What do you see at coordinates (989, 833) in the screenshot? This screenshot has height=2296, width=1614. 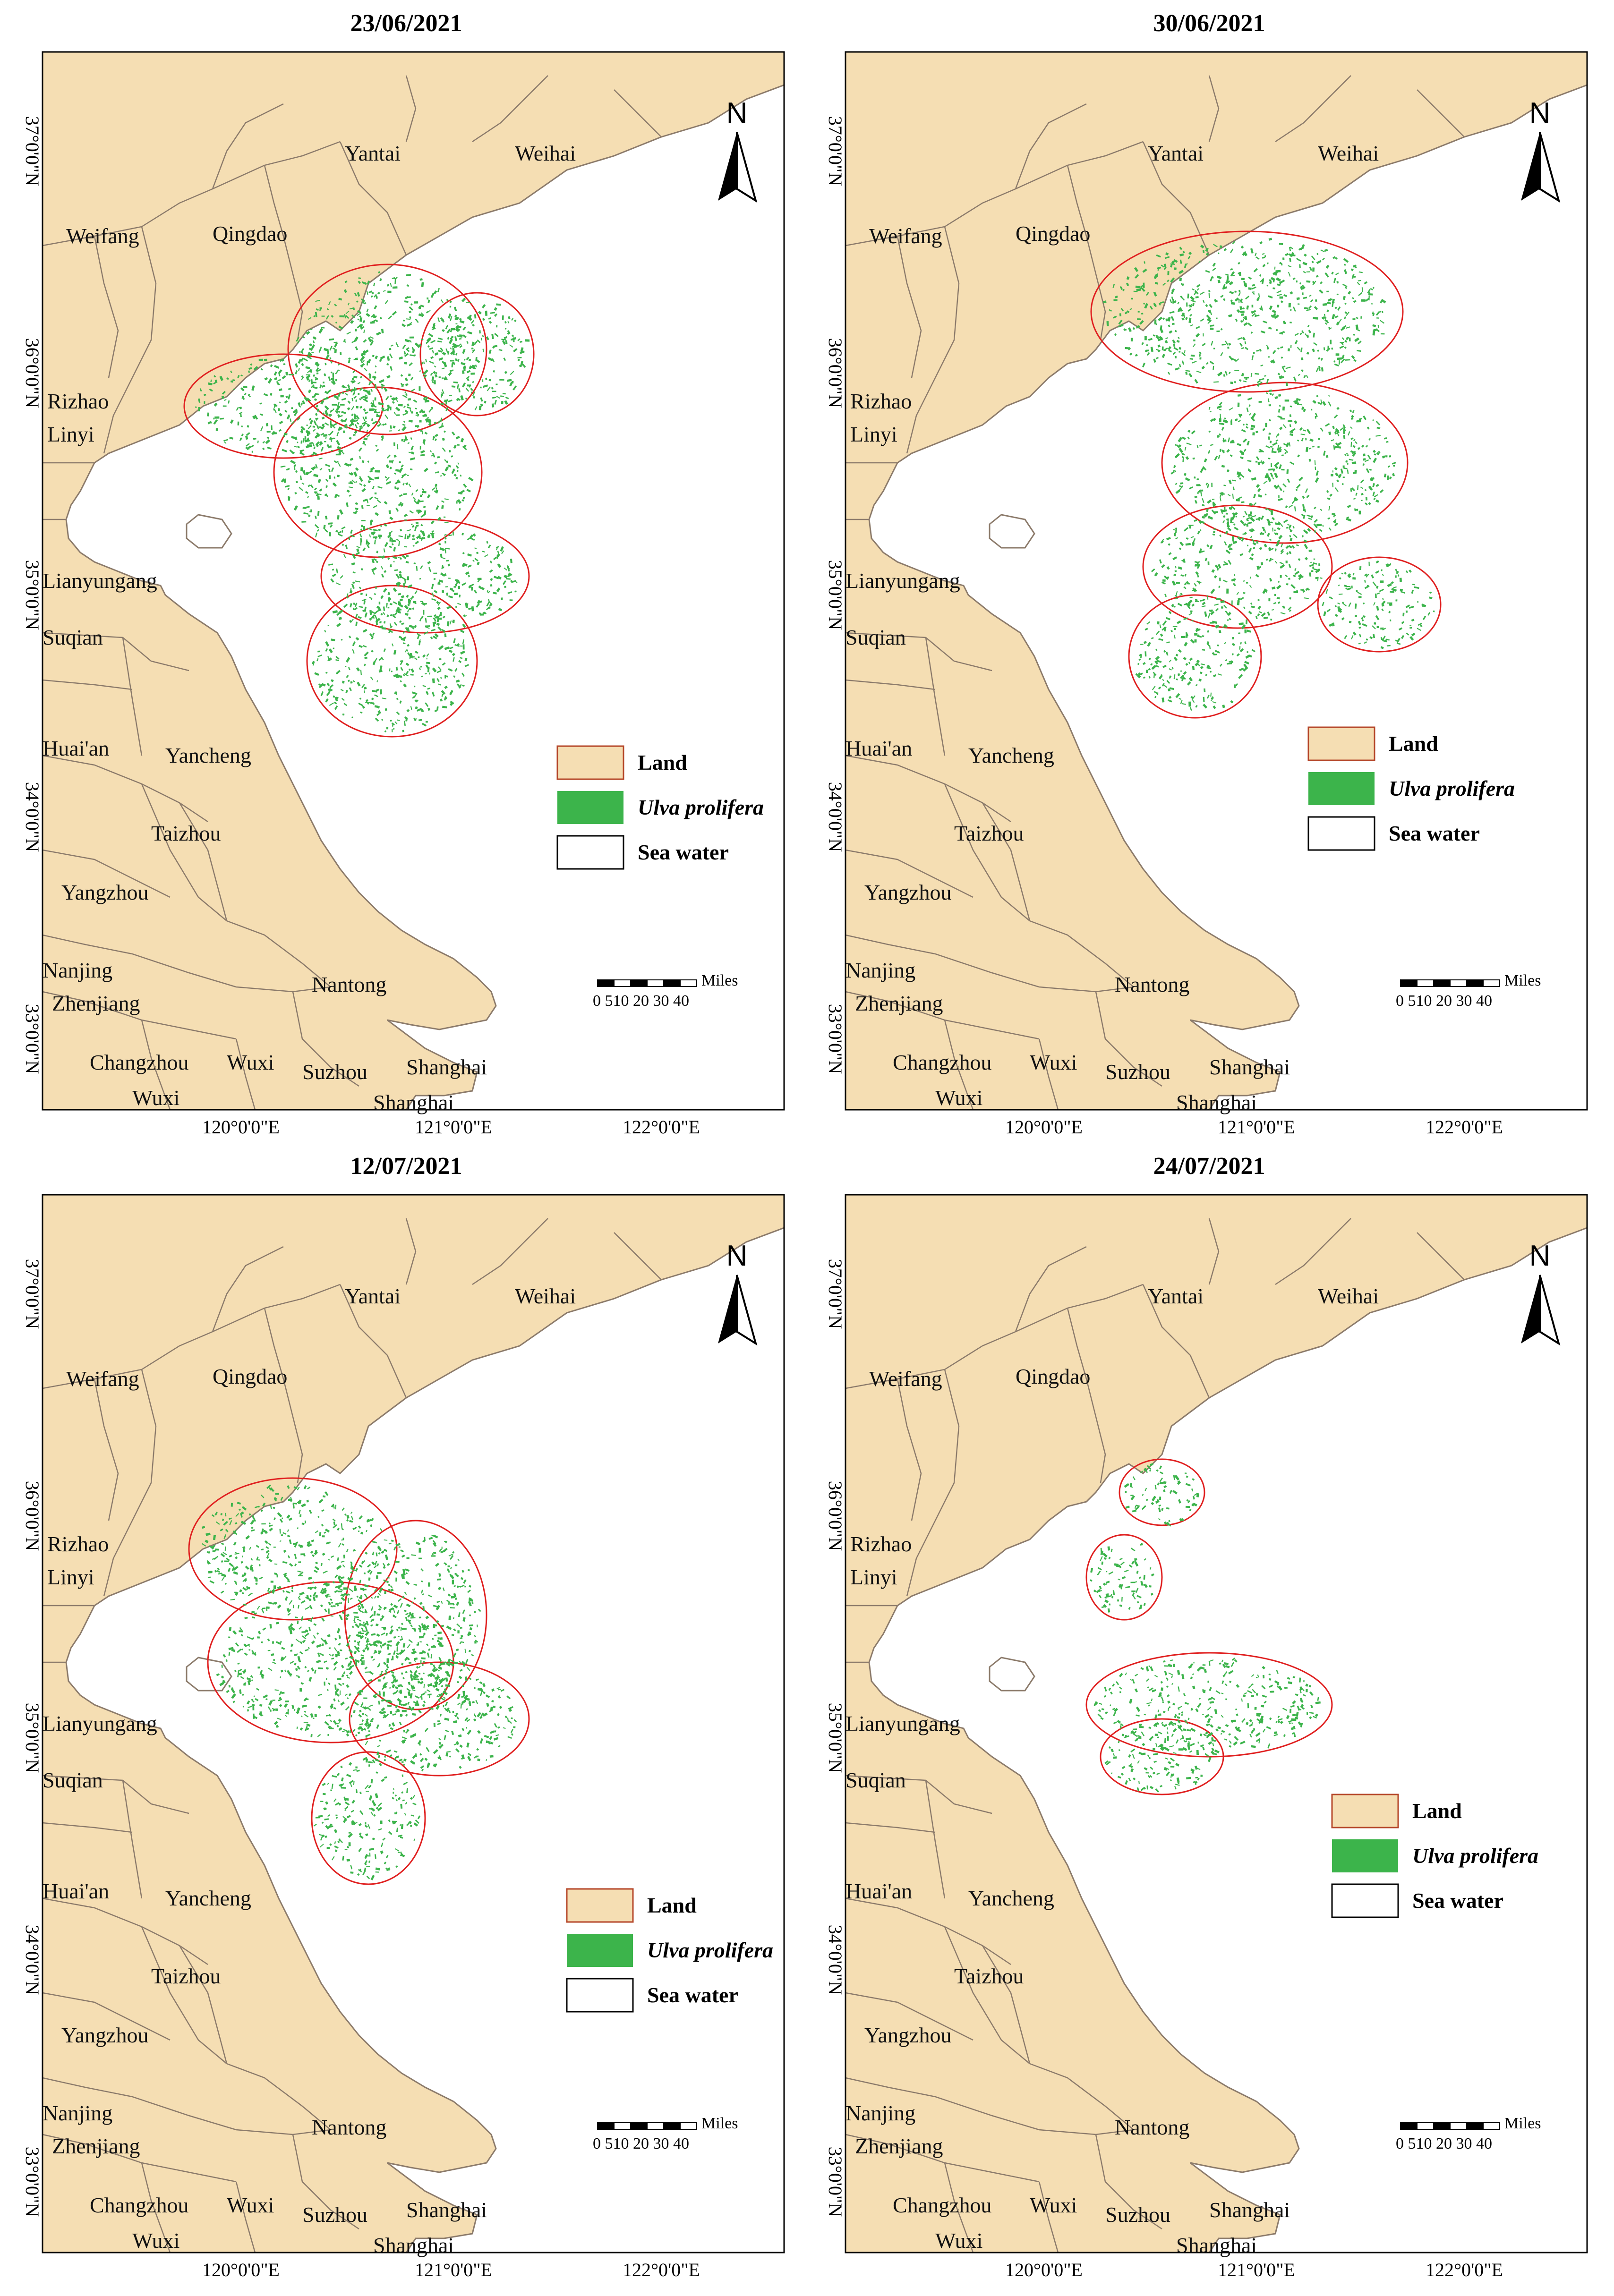 I see `city-label-taizhou: Taizhou` at bounding box center [989, 833].